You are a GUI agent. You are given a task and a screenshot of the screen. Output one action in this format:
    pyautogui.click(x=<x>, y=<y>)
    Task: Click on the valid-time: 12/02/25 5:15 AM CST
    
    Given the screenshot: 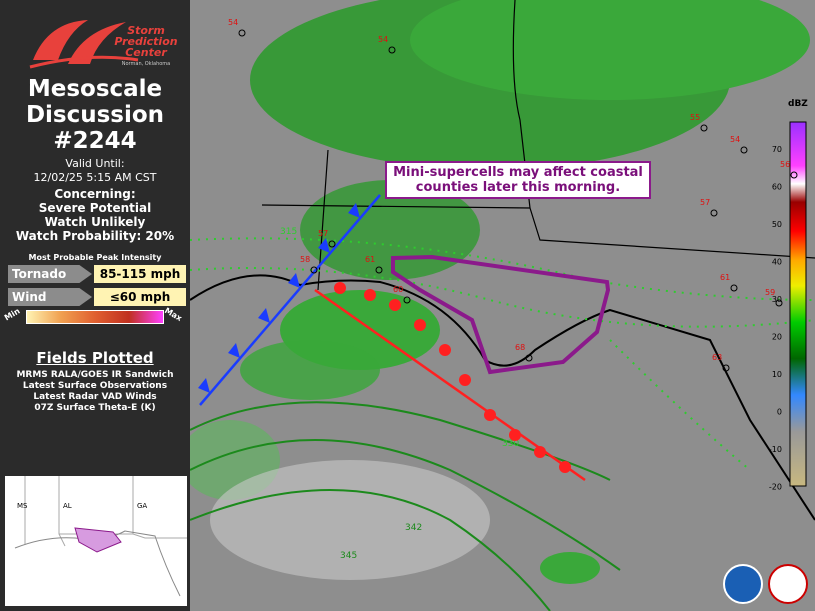 What is the action you would take?
    pyautogui.click(x=95, y=177)
    